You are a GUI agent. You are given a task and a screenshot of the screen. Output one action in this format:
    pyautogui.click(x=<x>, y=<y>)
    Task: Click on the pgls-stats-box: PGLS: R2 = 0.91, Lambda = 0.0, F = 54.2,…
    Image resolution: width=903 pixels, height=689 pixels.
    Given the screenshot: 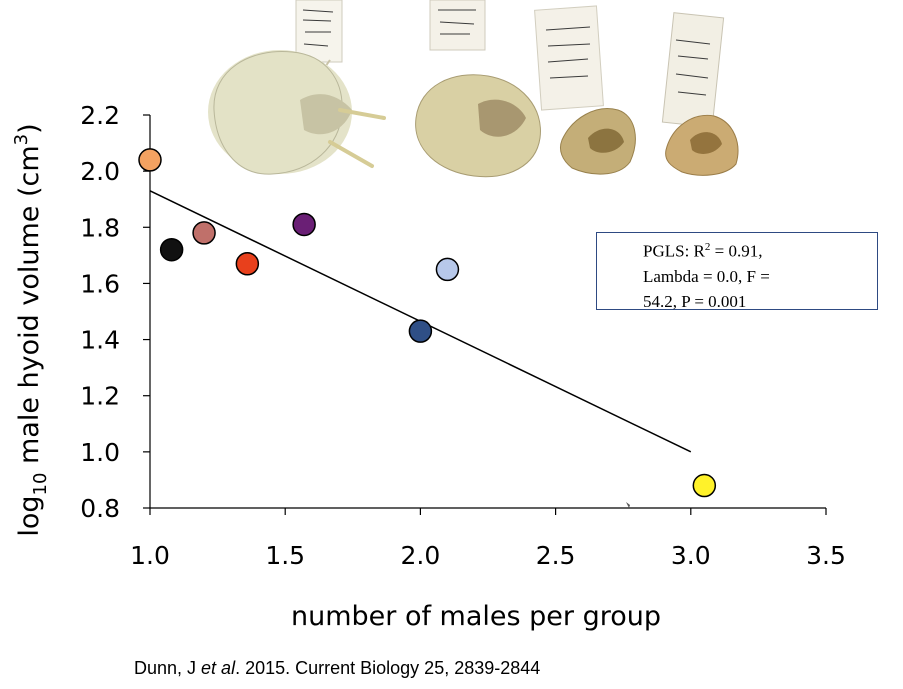 What is the action you would take?
    pyautogui.click(x=737, y=271)
    